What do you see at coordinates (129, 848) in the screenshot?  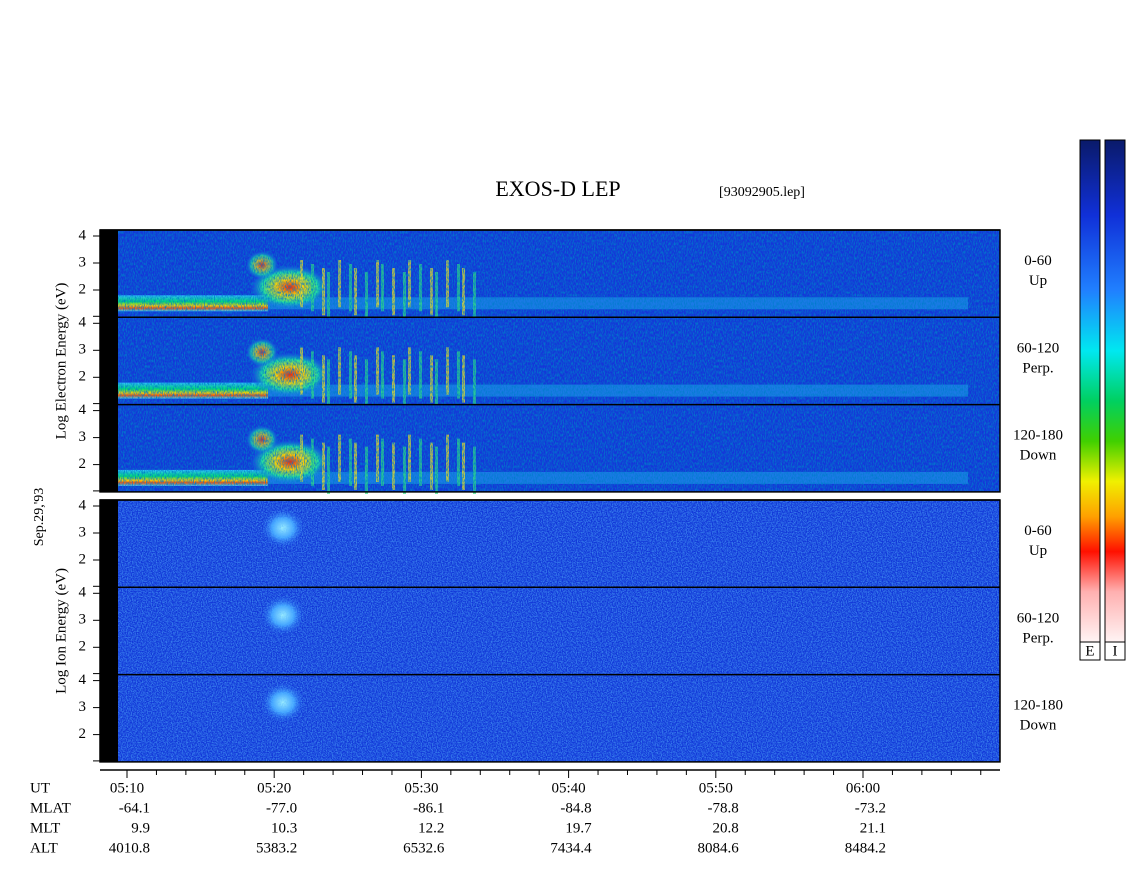 I see `orbit-value: 4010.8` at bounding box center [129, 848].